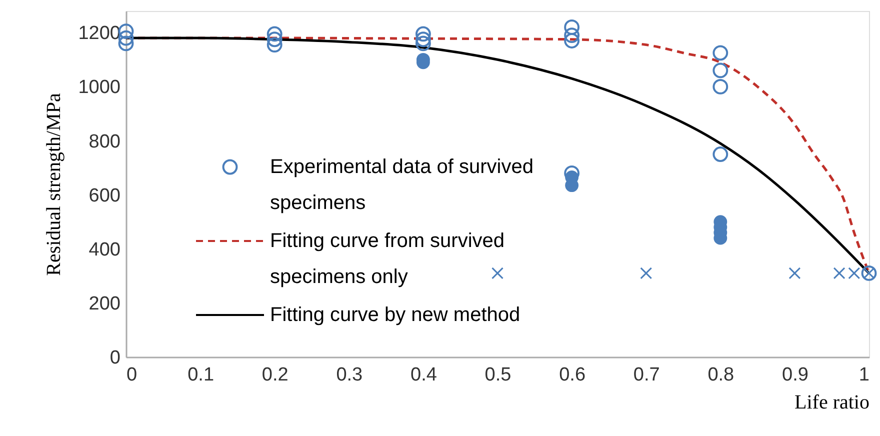 This screenshot has width=880, height=436. I want to click on y-axis-title: Residual strength/MPa, so click(54, 184).